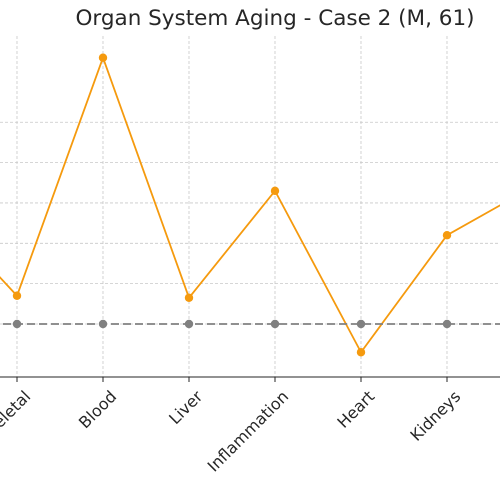  I want to click on x-tick-label: Heart, so click(355, 409).